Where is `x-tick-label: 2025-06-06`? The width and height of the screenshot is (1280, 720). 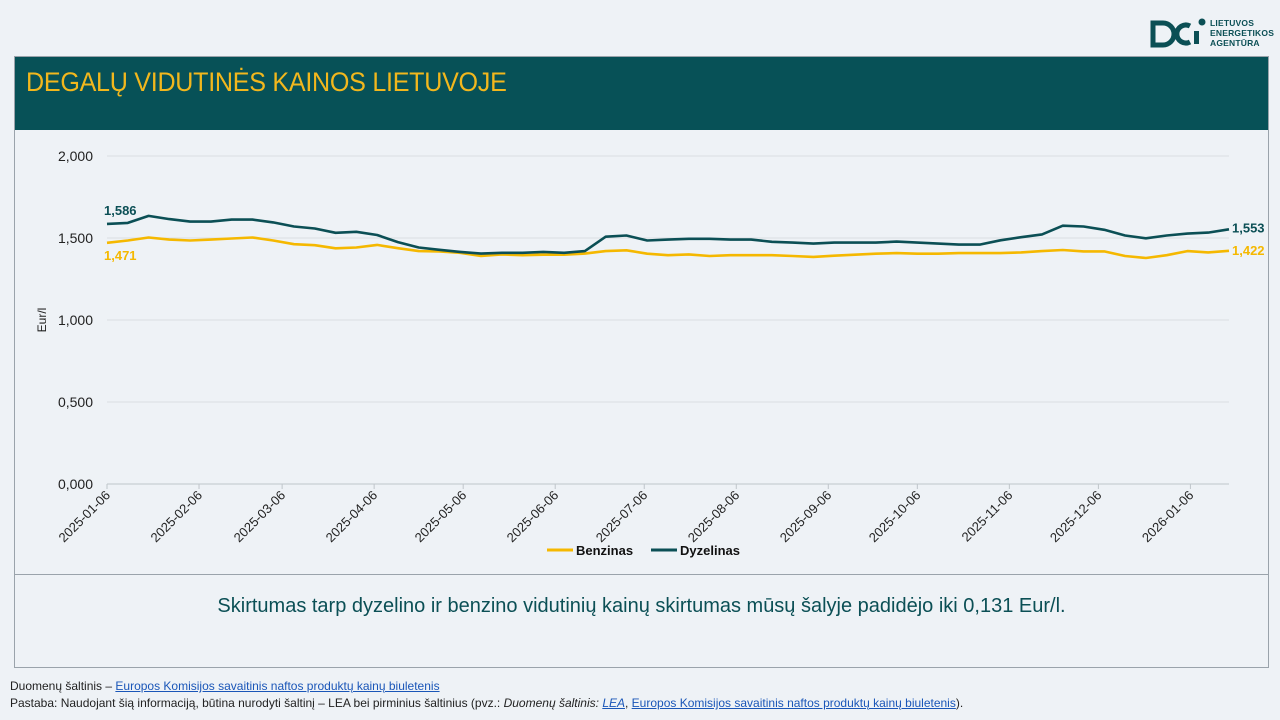 x-tick-label: 2025-06-06 is located at coordinates (533, 517).